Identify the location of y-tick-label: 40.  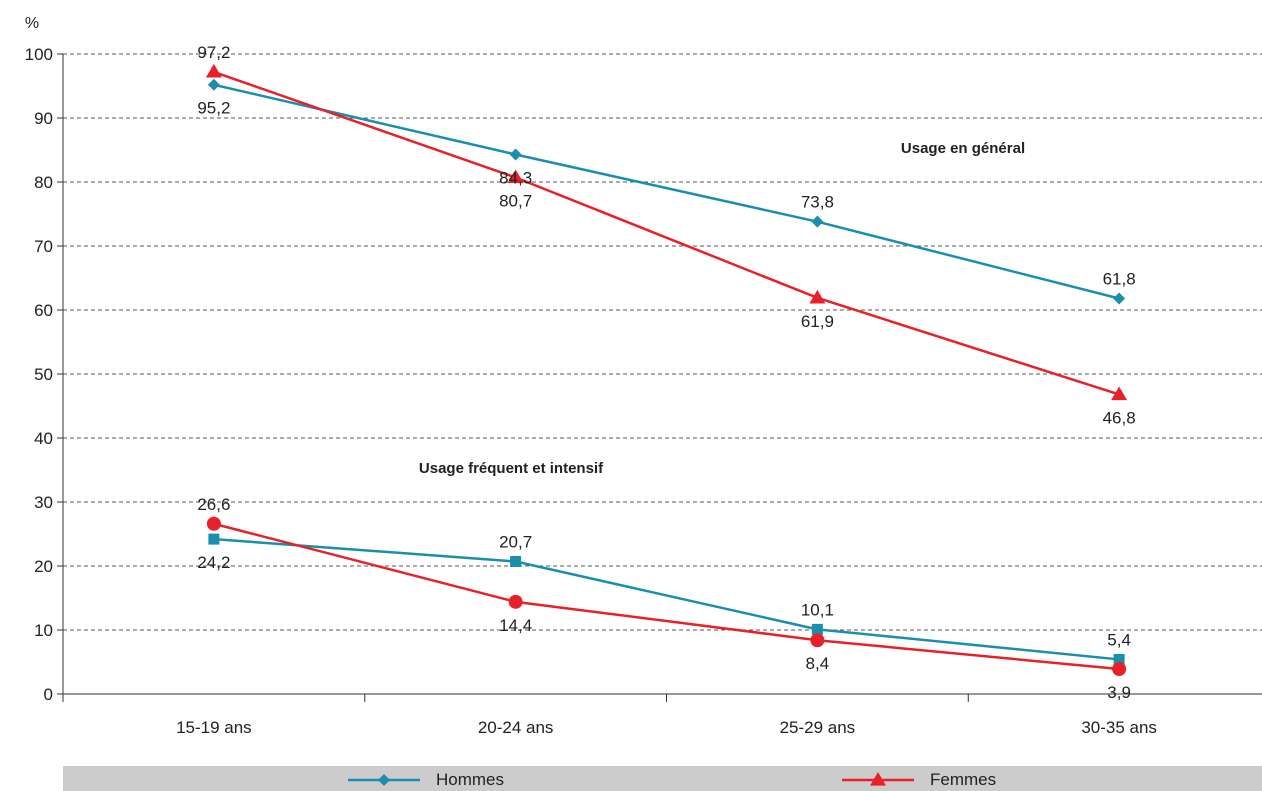
(43, 438).